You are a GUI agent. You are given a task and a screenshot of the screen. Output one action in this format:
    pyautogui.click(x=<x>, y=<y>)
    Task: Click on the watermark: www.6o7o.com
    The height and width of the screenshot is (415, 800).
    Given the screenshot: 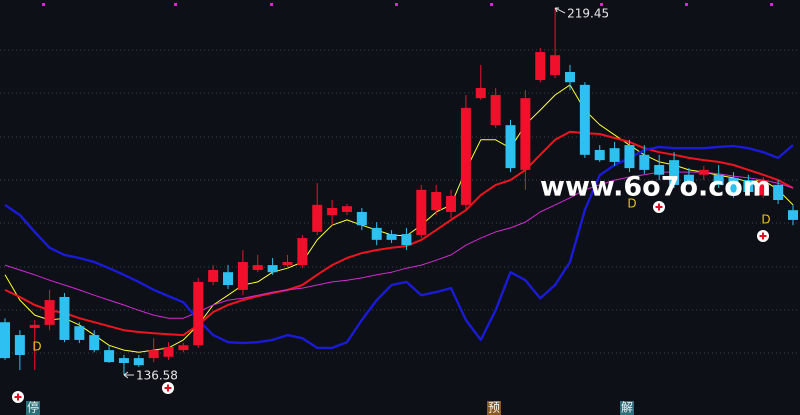 What is the action you would take?
    pyautogui.click(x=655, y=187)
    